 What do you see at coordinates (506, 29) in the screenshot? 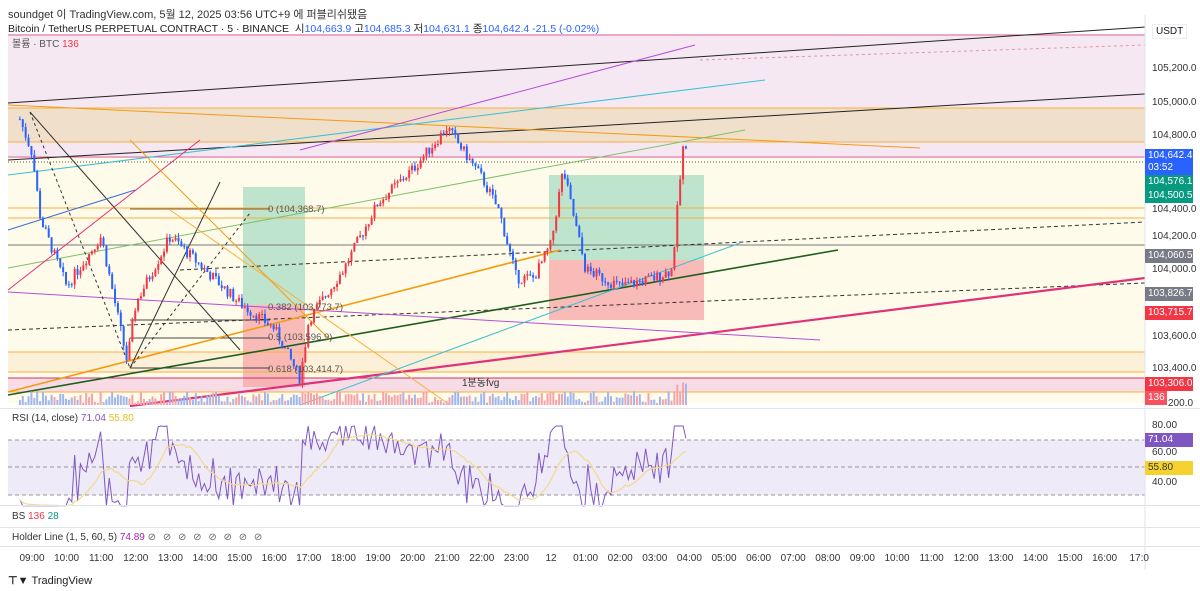
I see `close-value: 104,642.4` at bounding box center [506, 29].